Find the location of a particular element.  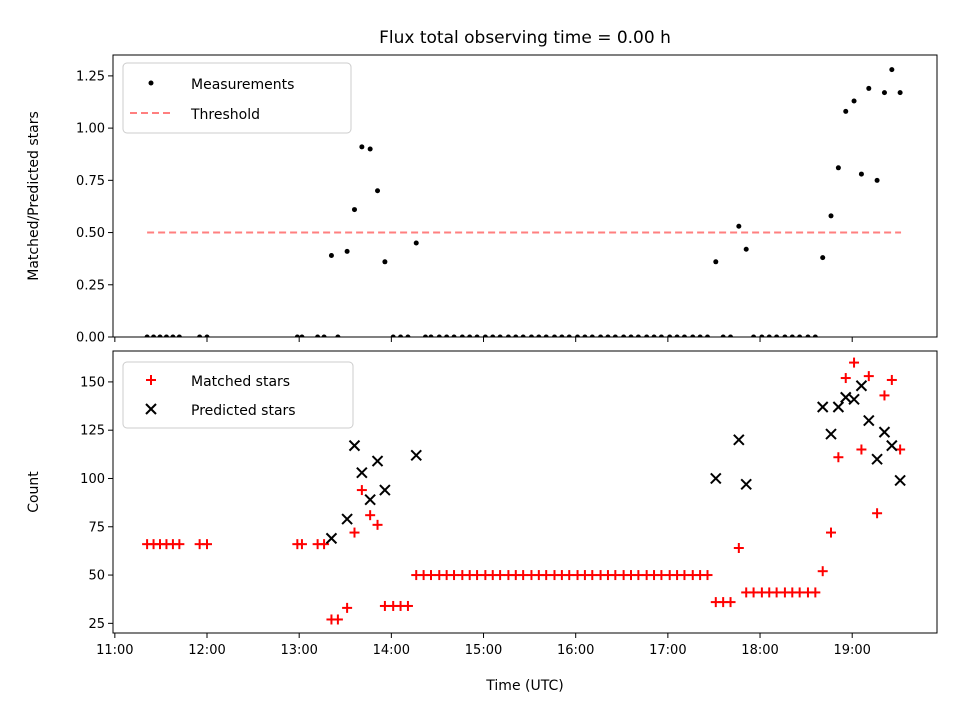

bottom-legend-box is located at coordinates (238, 395).